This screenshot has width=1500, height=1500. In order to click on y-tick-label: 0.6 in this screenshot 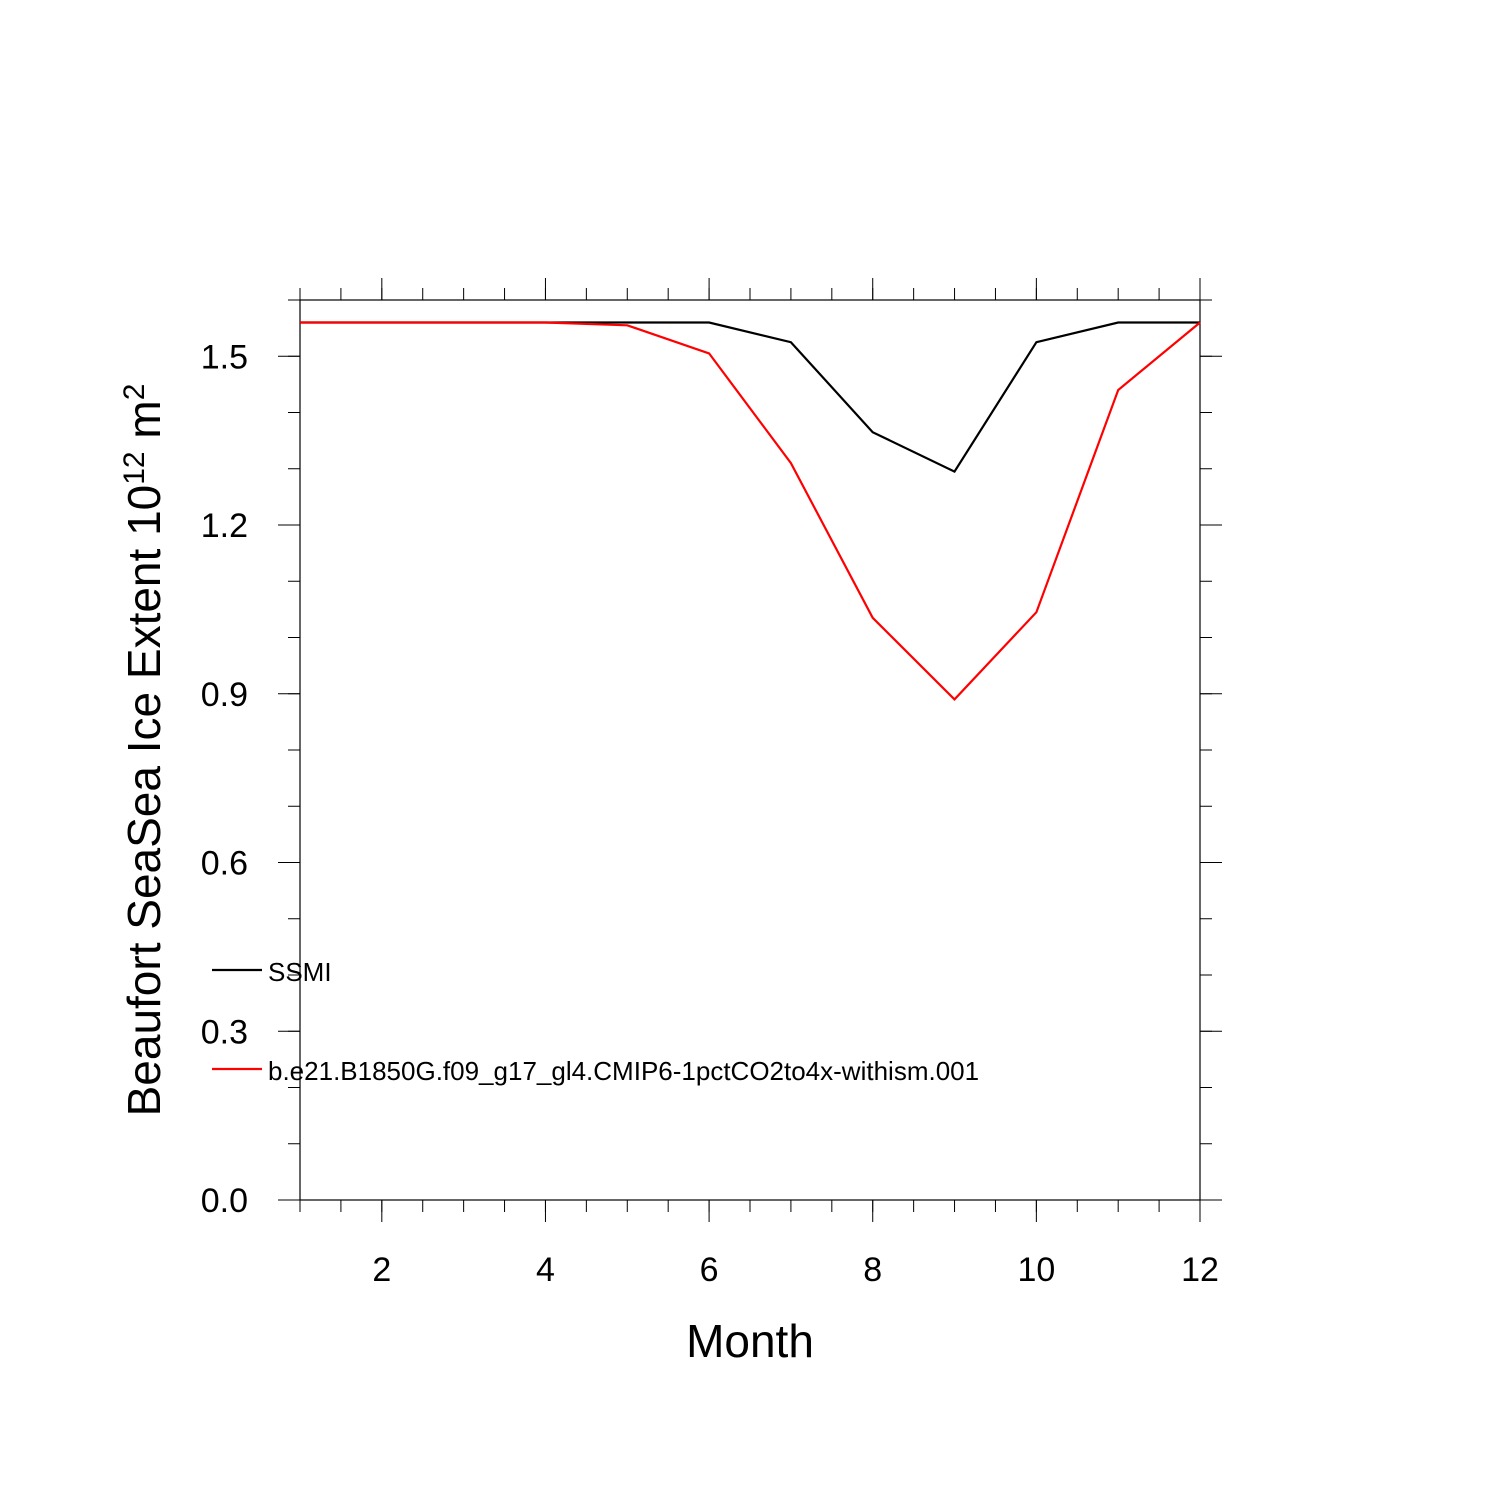, I will do `click(224, 864)`.